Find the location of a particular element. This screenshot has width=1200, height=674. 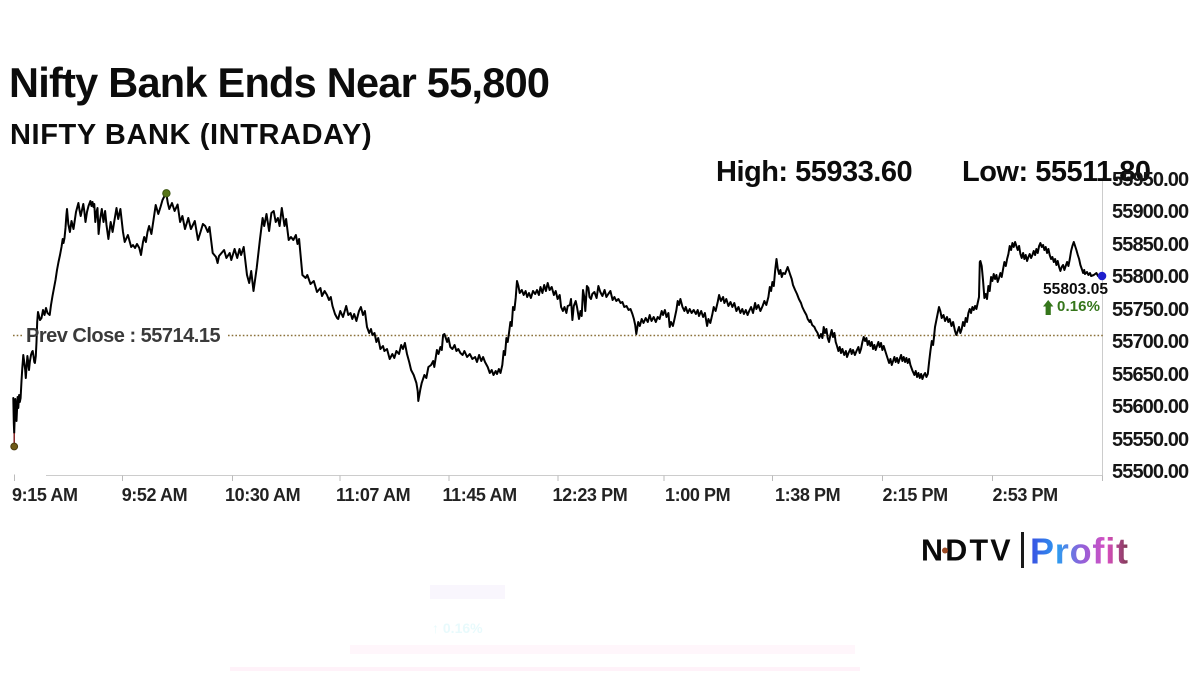

svg-text: NDTV is located at coordinates (967, 551).